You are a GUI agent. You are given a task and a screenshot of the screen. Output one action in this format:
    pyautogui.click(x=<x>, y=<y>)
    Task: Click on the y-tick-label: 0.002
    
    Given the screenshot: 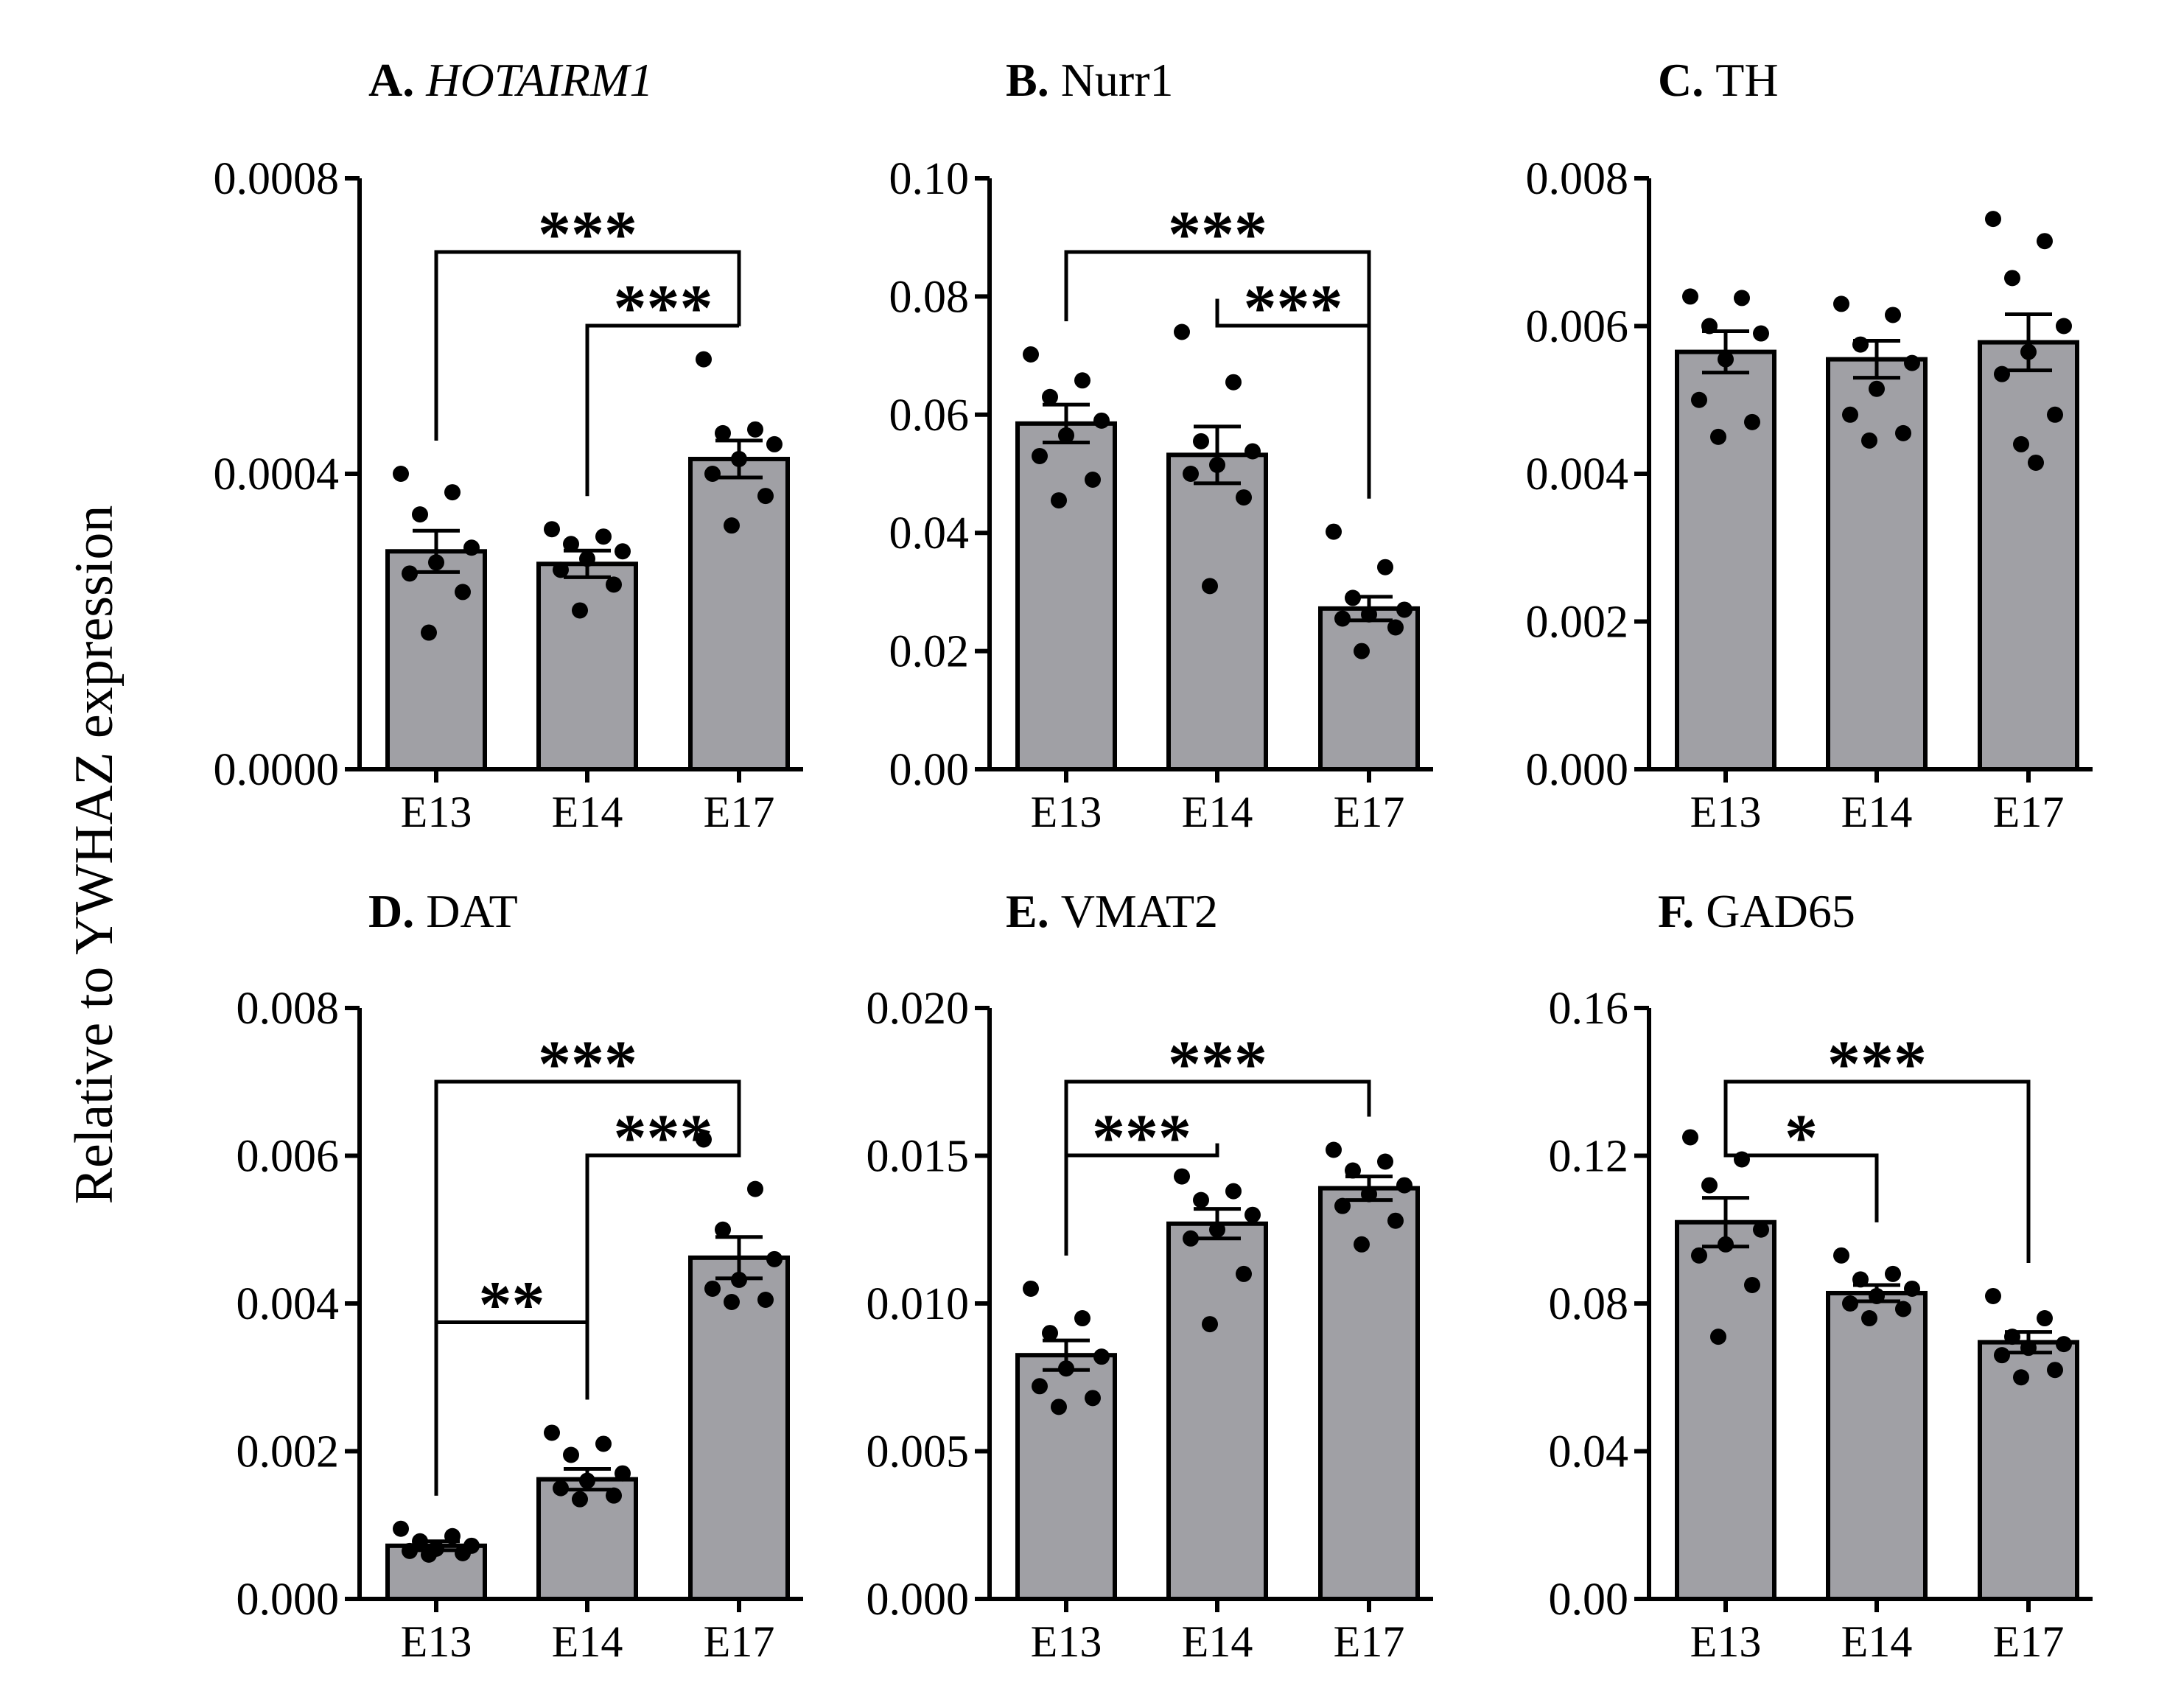 What is the action you would take?
    pyautogui.click(x=1577, y=623)
    